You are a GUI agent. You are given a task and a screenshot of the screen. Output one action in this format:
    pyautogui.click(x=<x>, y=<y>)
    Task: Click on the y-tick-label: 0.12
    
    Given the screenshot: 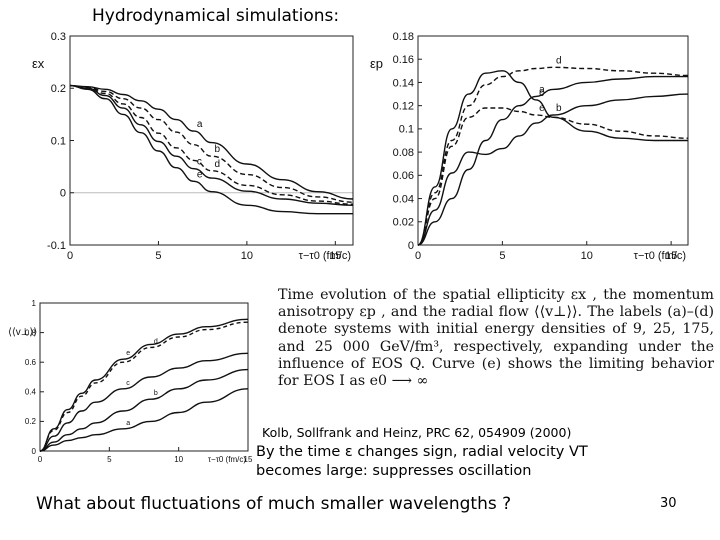 What is the action you would take?
    pyautogui.click(x=403, y=107)
    